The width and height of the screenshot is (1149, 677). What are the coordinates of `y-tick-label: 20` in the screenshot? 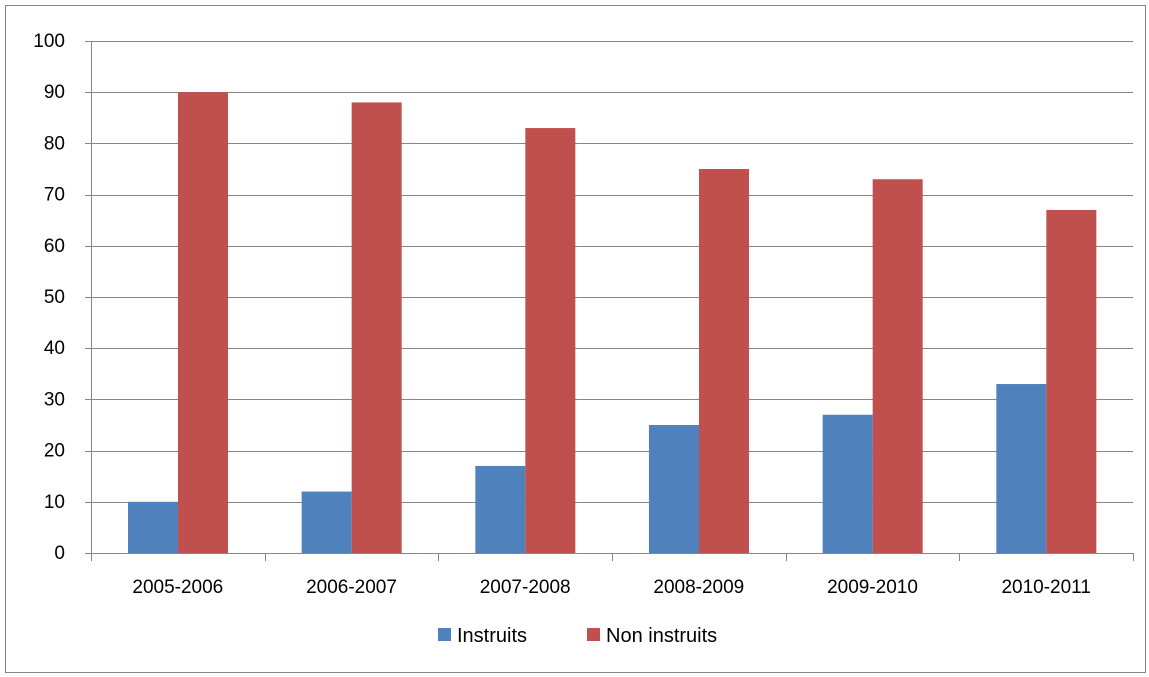 It's located at (54, 451).